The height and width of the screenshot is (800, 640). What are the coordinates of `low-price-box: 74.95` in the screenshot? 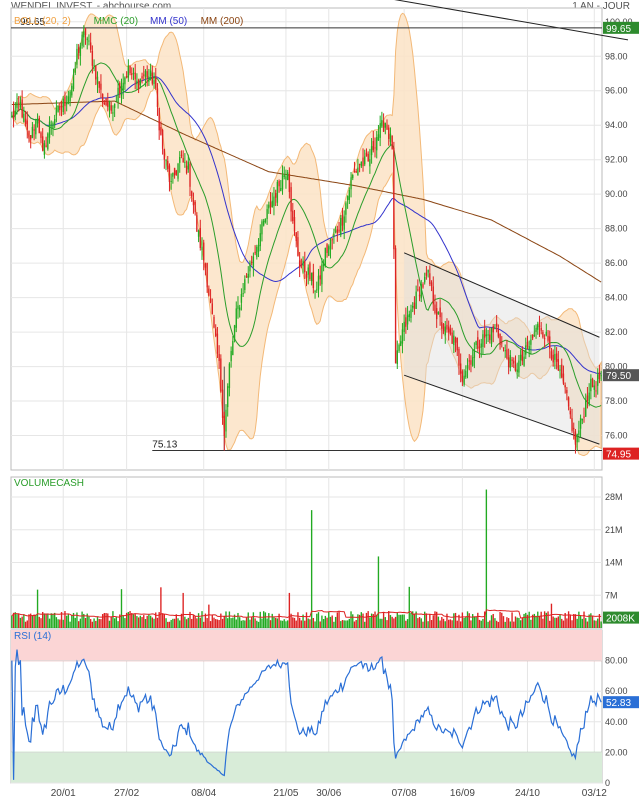 It's located at (618, 455).